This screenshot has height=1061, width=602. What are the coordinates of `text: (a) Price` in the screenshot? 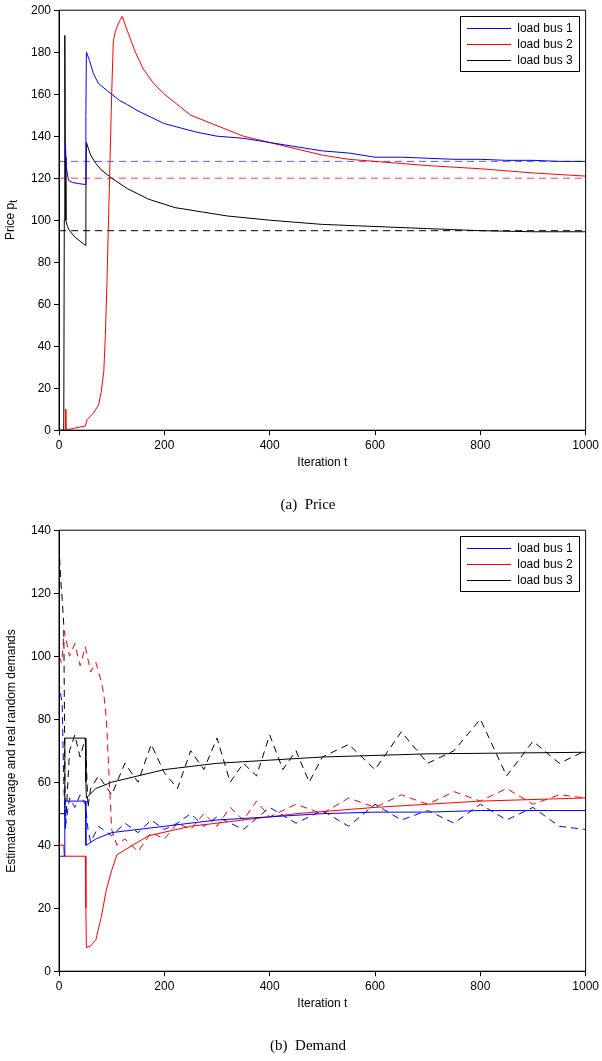 It's located at (308, 504).